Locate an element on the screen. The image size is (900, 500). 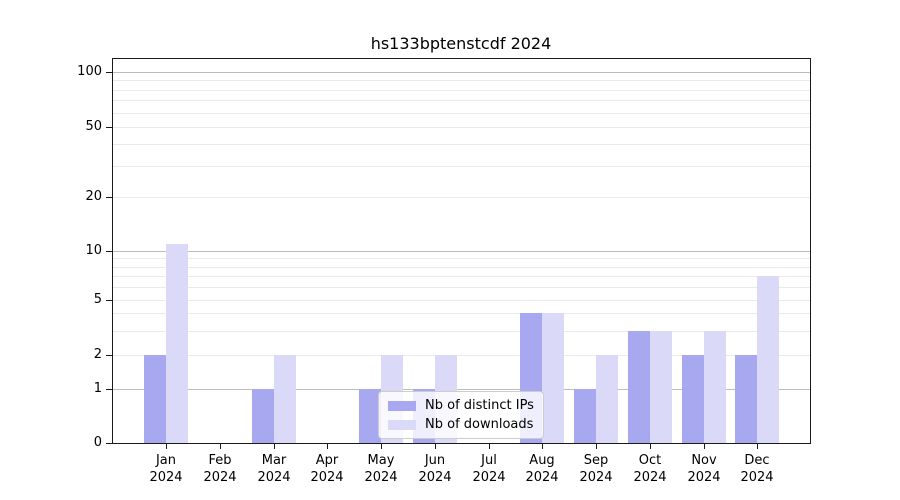
y-tick-label: 20 is located at coordinates (93, 196).